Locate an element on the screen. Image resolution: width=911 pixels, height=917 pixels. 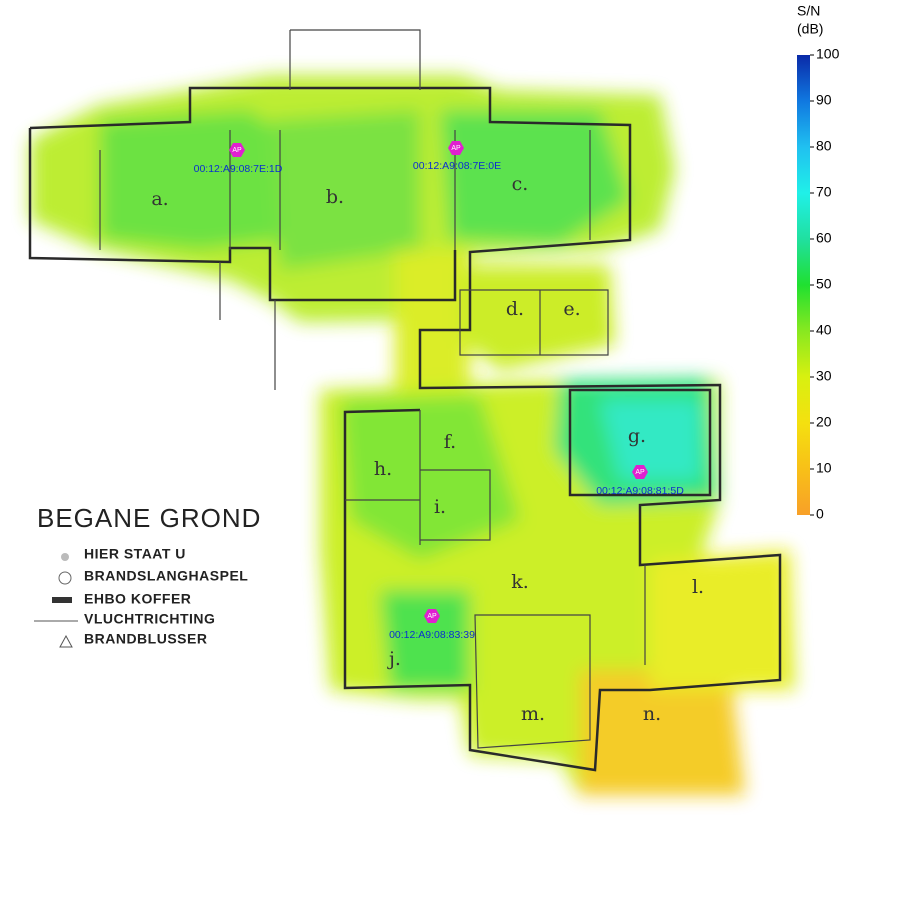
room-label: d. is located at coordinates (515, 309).